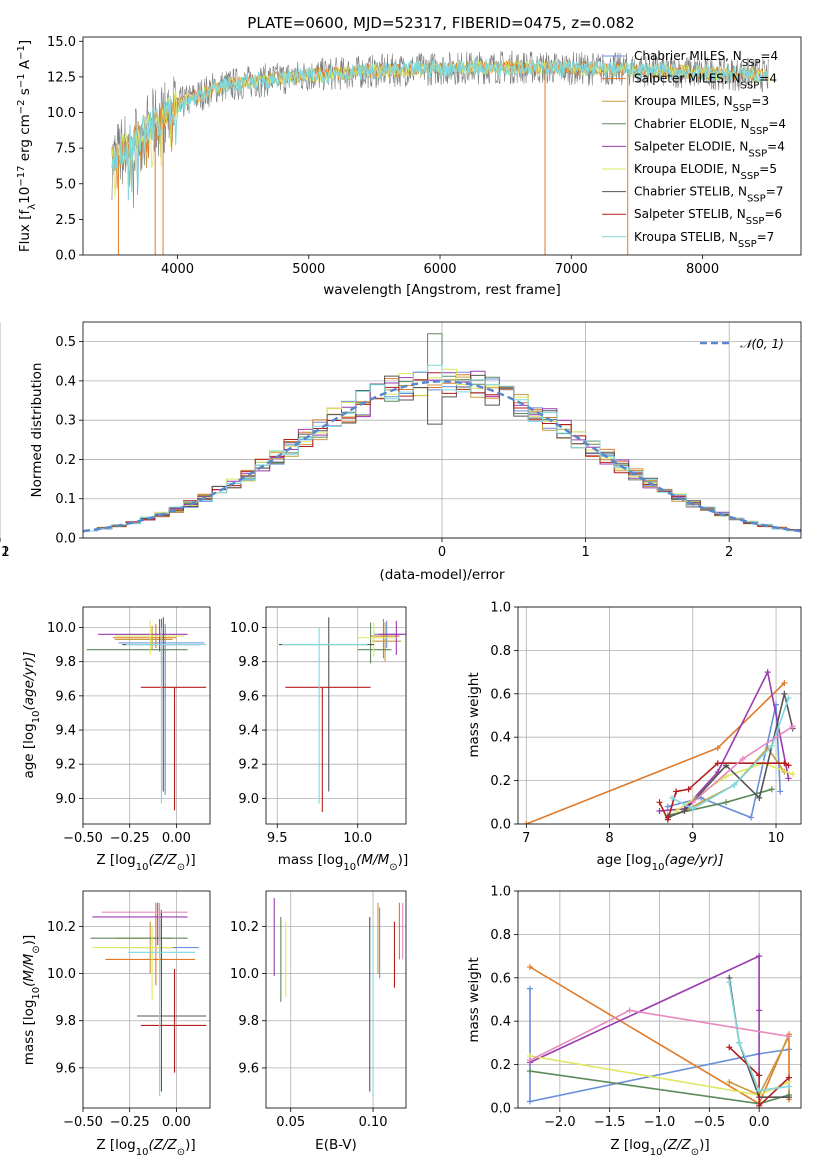 This screenshot has width=819, height=1170. Describe the element at coordinates (61, 974) in the screenshot. I see `y-tick-label: 10.0` at that location.